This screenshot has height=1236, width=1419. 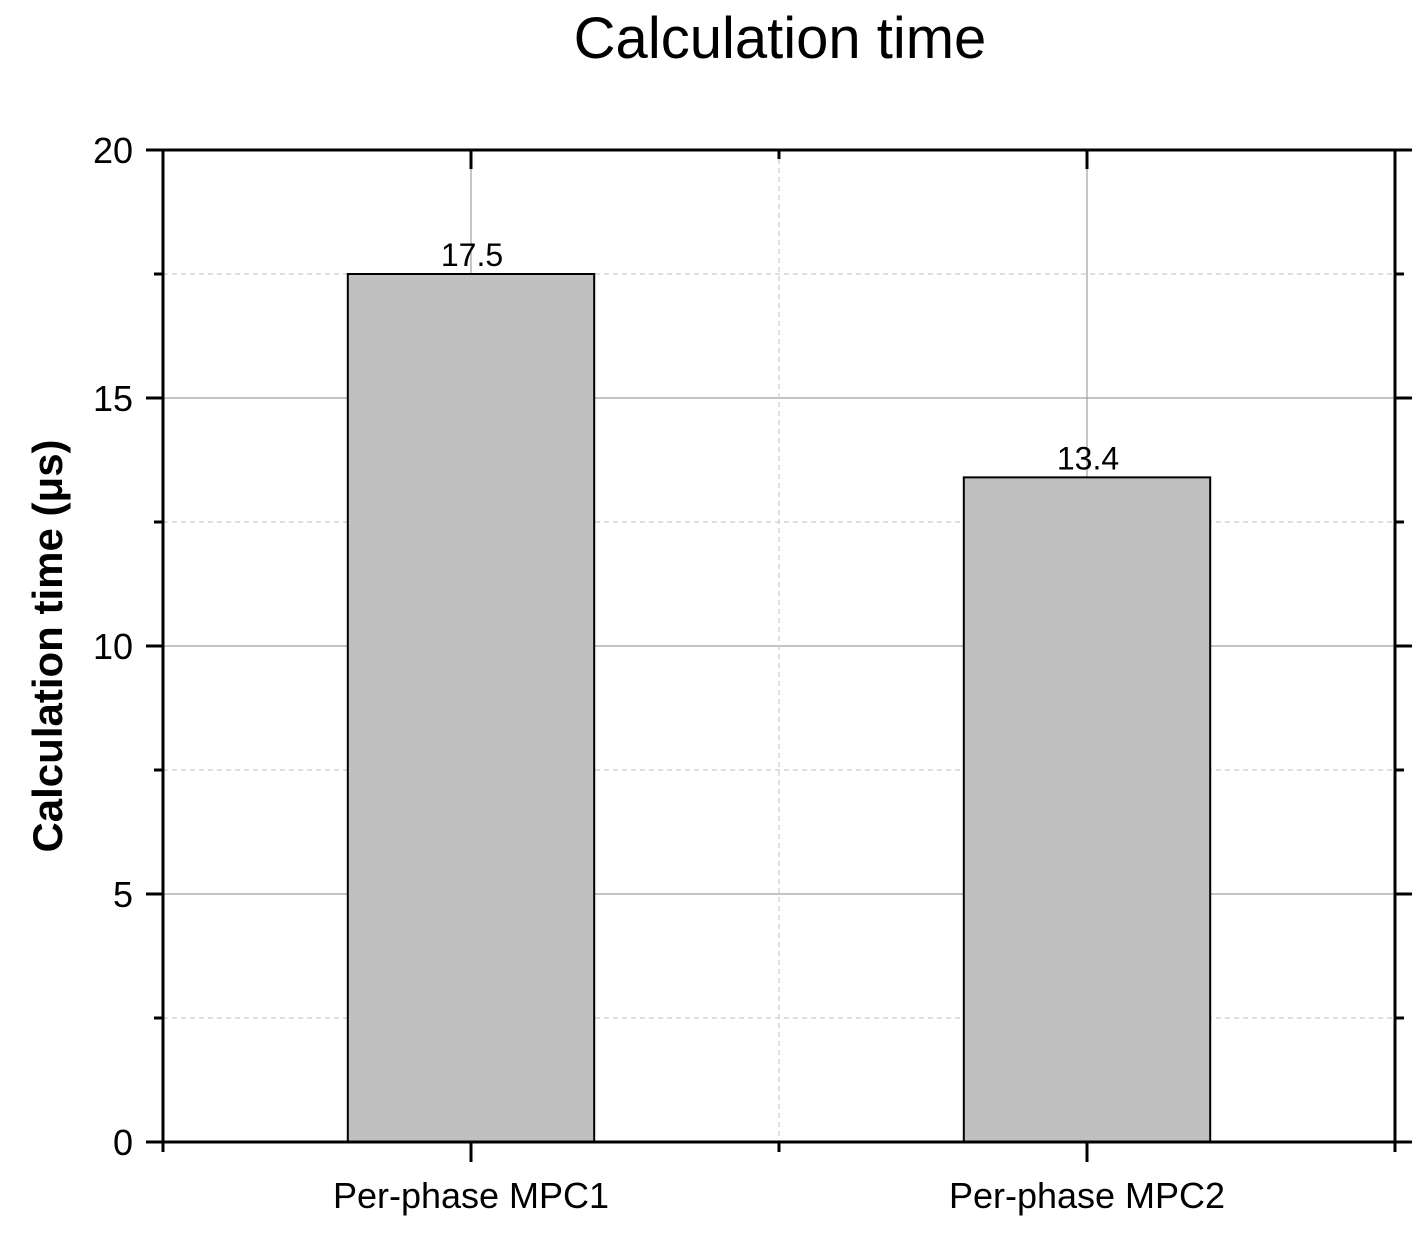 What do you see at coordinates (1087, 1195) in the screenshot?
I see `x-tick-label: Per-phase MPC2` at bounding box center [1087, 1195].